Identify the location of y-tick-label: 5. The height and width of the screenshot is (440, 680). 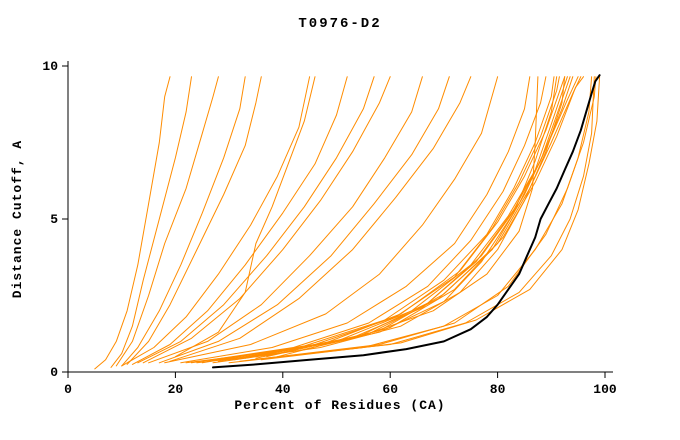
(54, 219).